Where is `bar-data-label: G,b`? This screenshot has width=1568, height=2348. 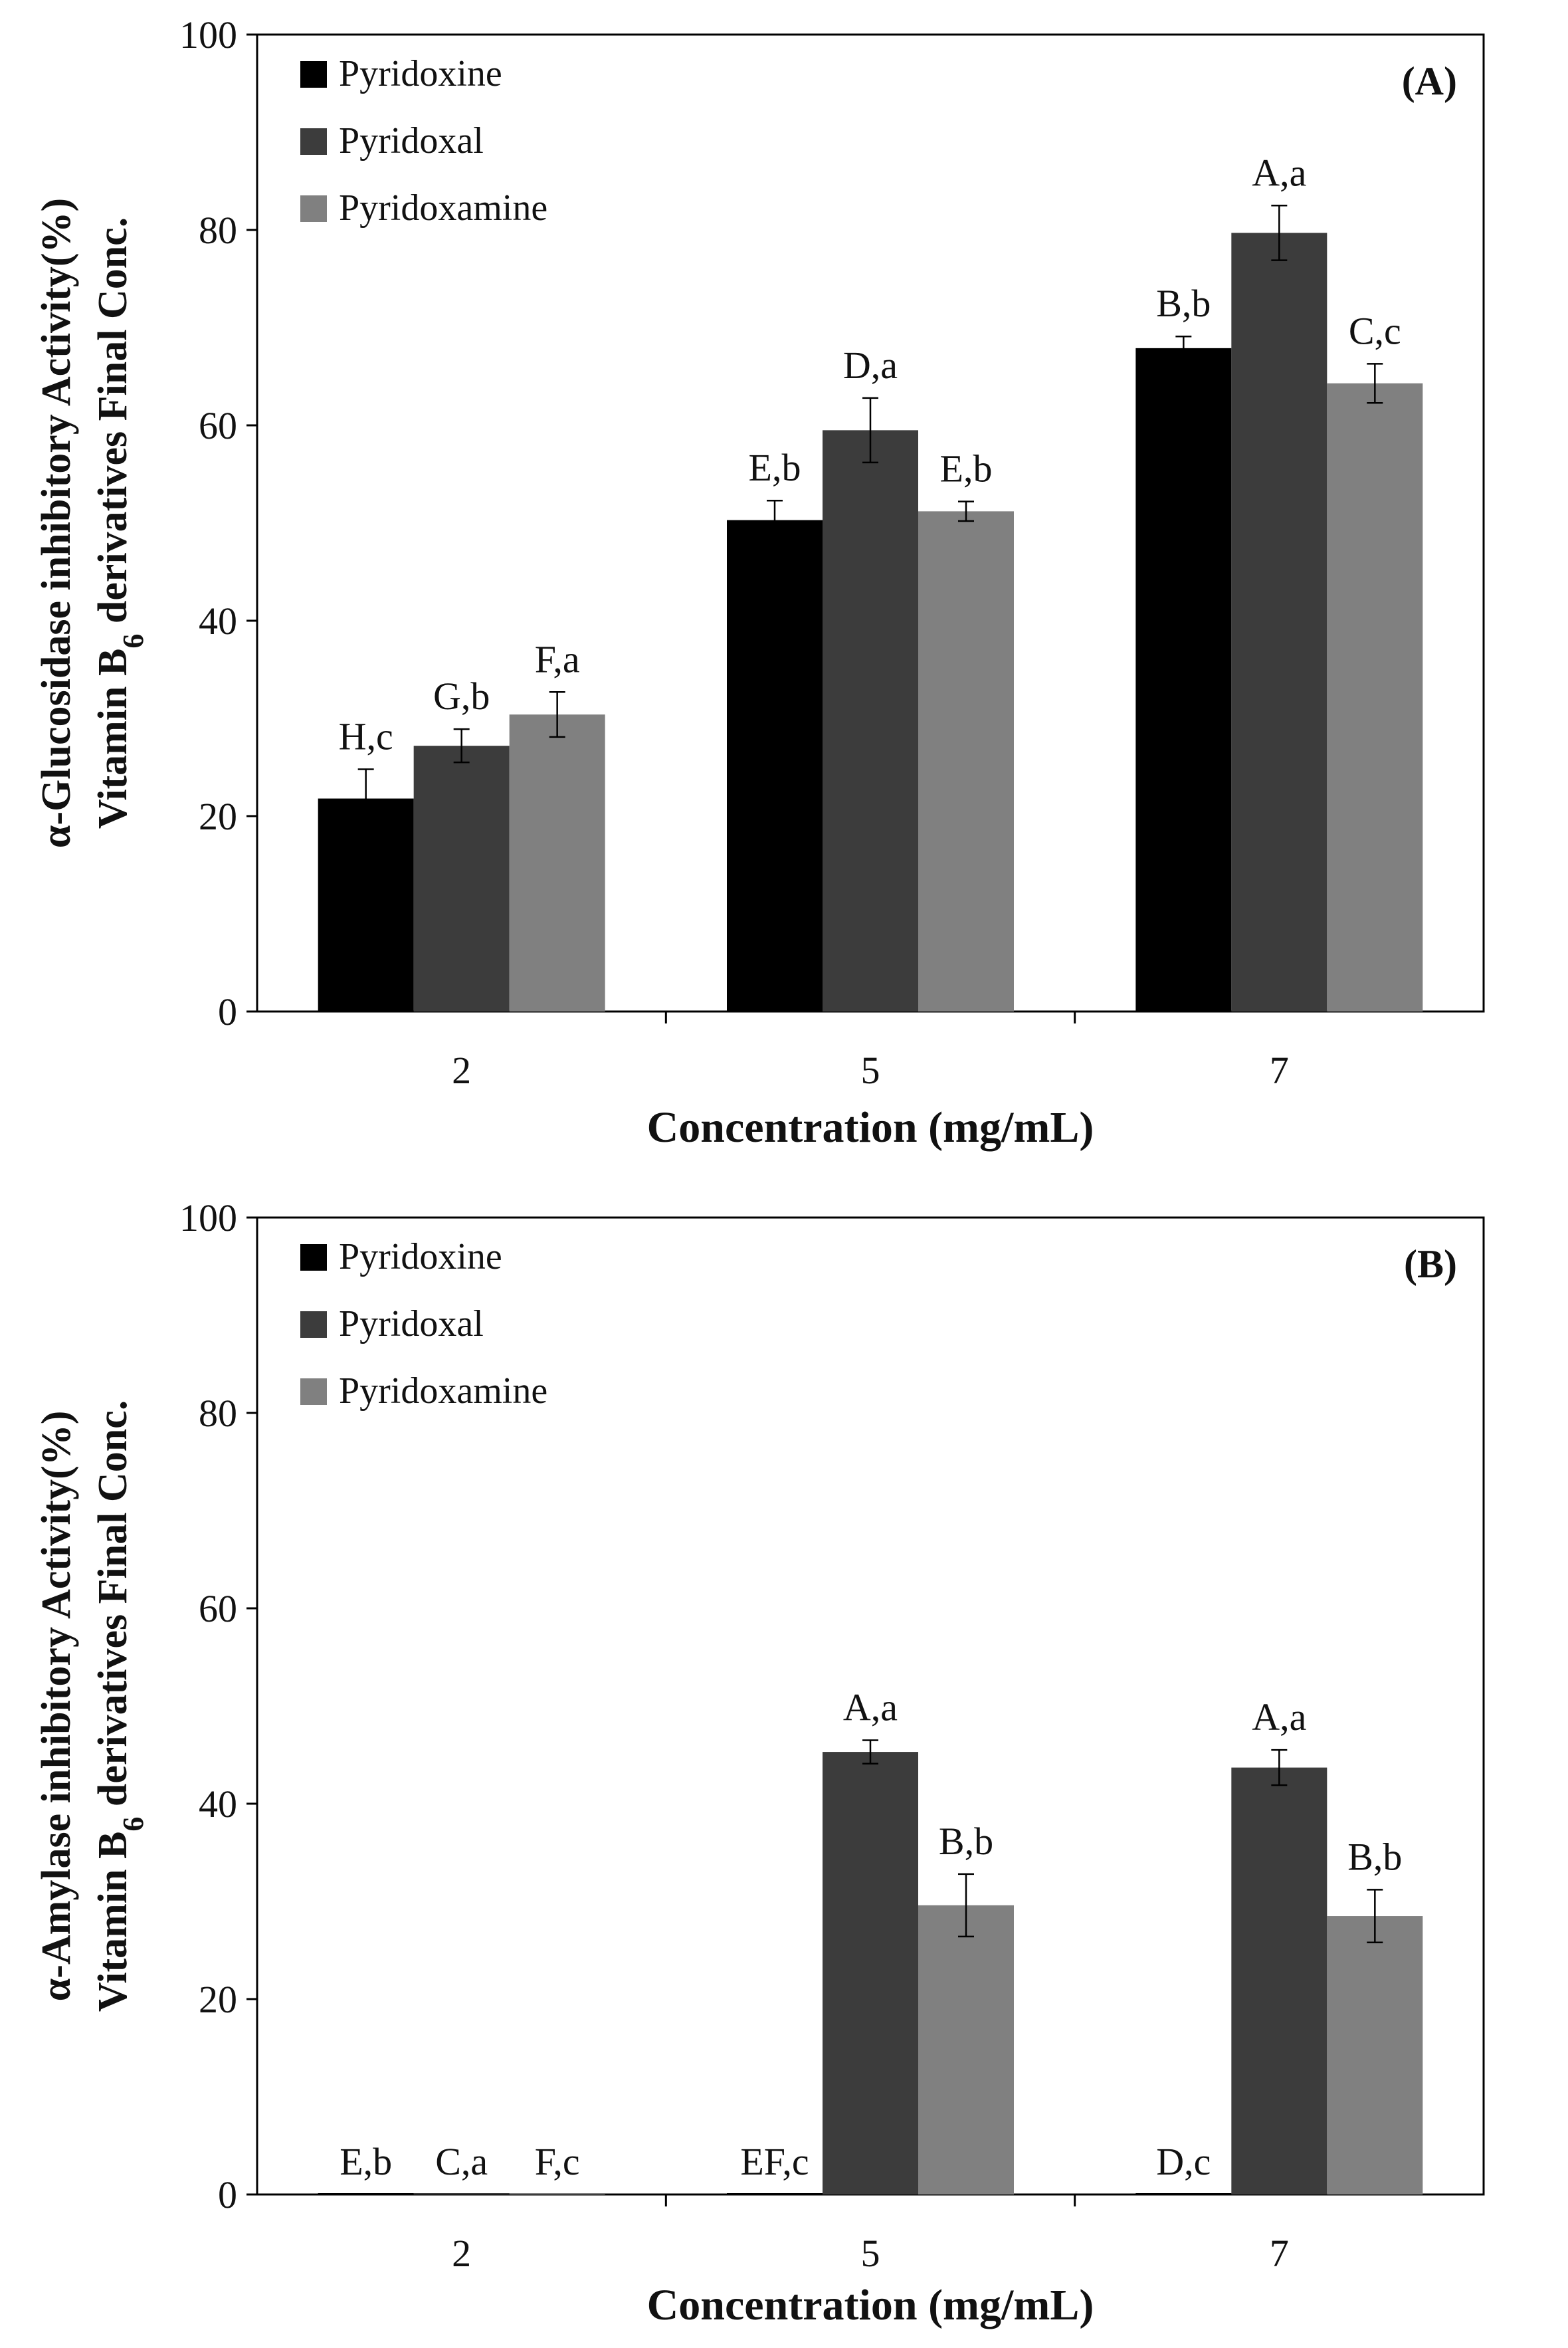 bar-data-label: G,b is located at coordinates (461, 697).